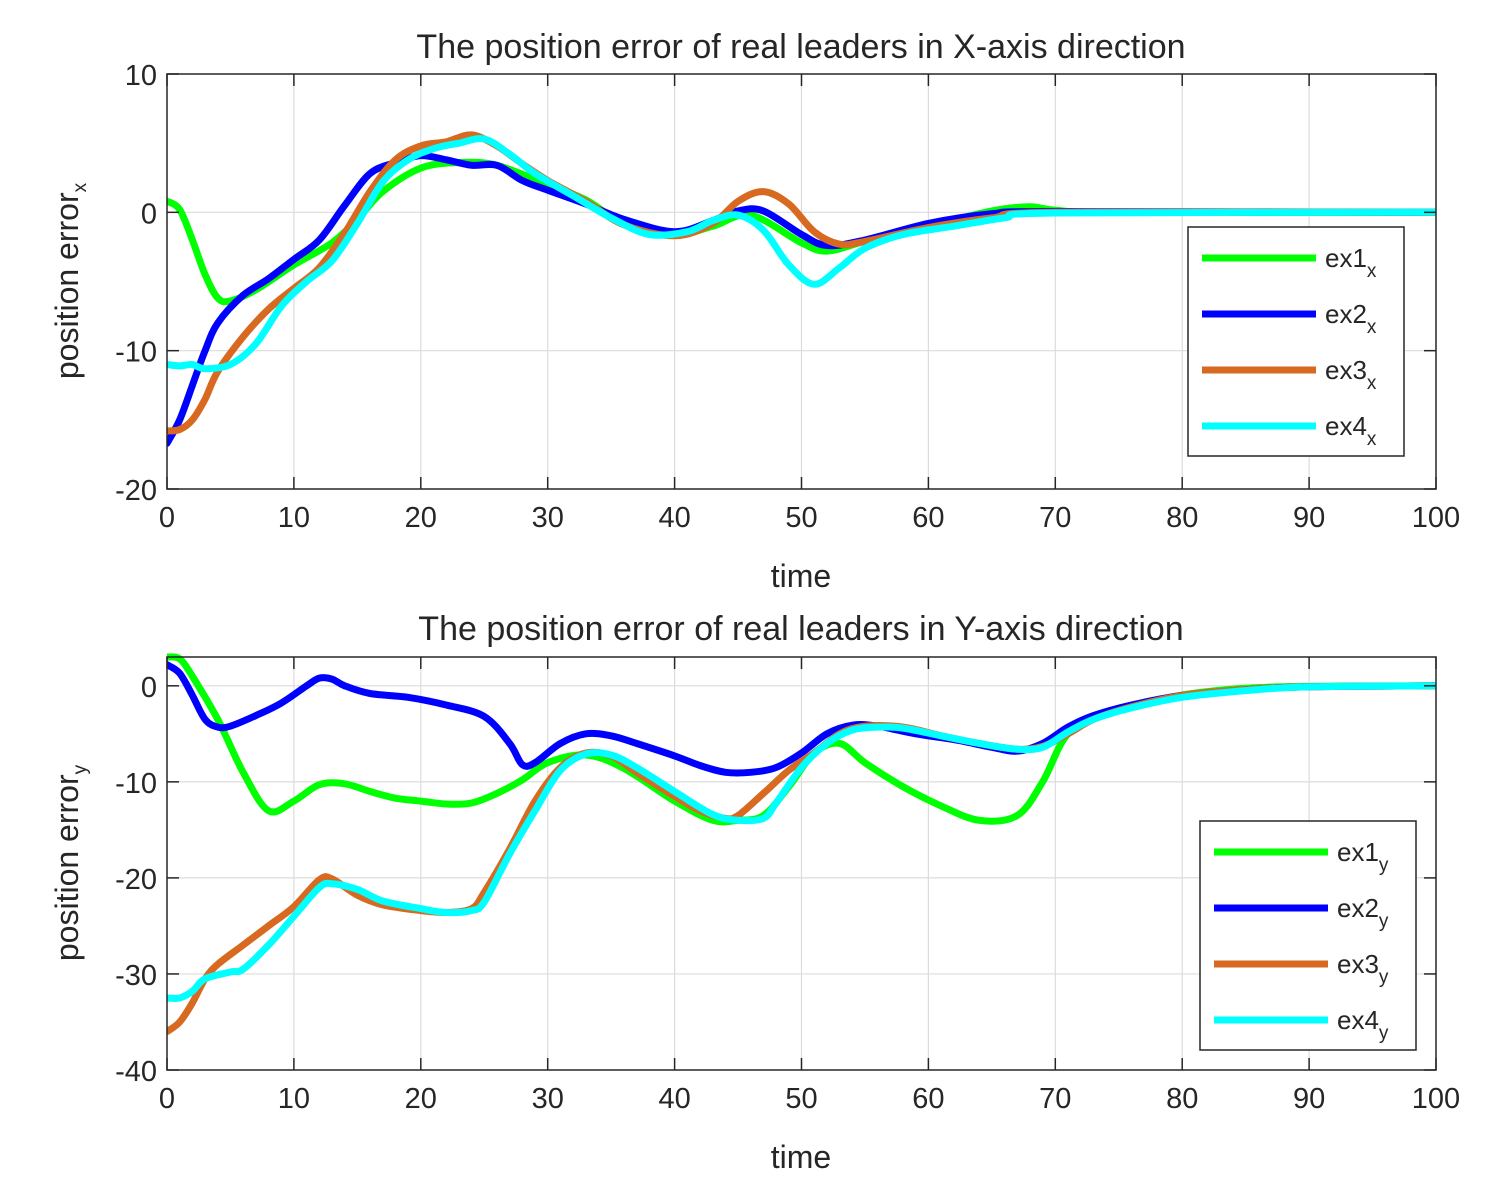 Image resolution: width=1495 pixels, height=1197 pixels. Describe the element at coordinates (1363, 968) in the screenshot. I see `legend-label-ex3: ex3y` at that location.